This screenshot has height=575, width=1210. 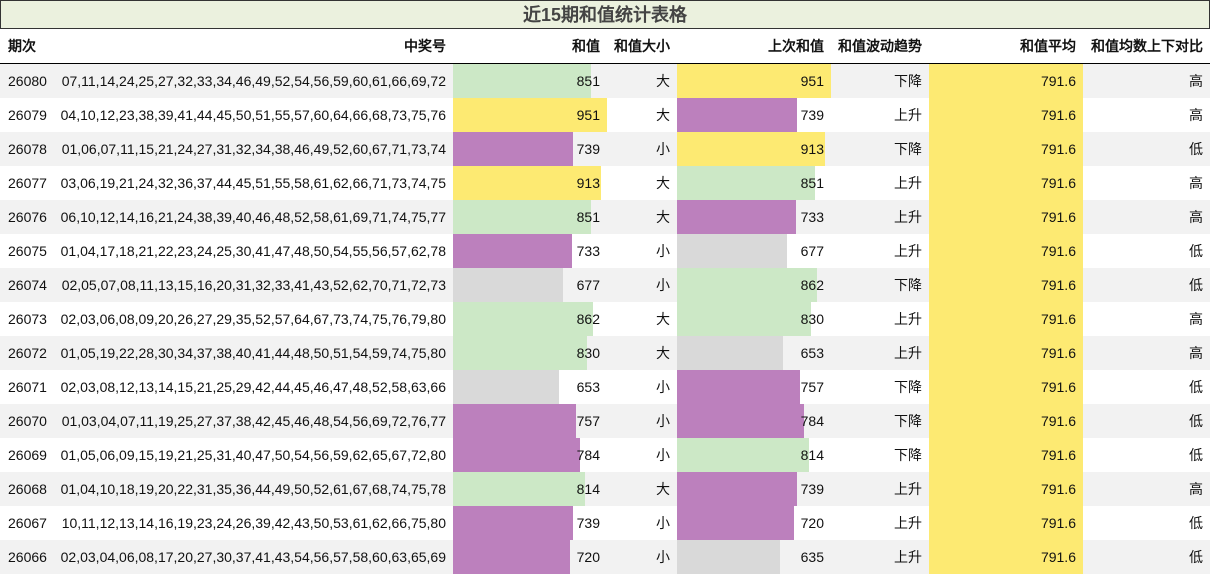 What do you see at coordinates (27, 115) in the screenshot?
I see `table-cell: 26079` at bounding box center [27, 115].